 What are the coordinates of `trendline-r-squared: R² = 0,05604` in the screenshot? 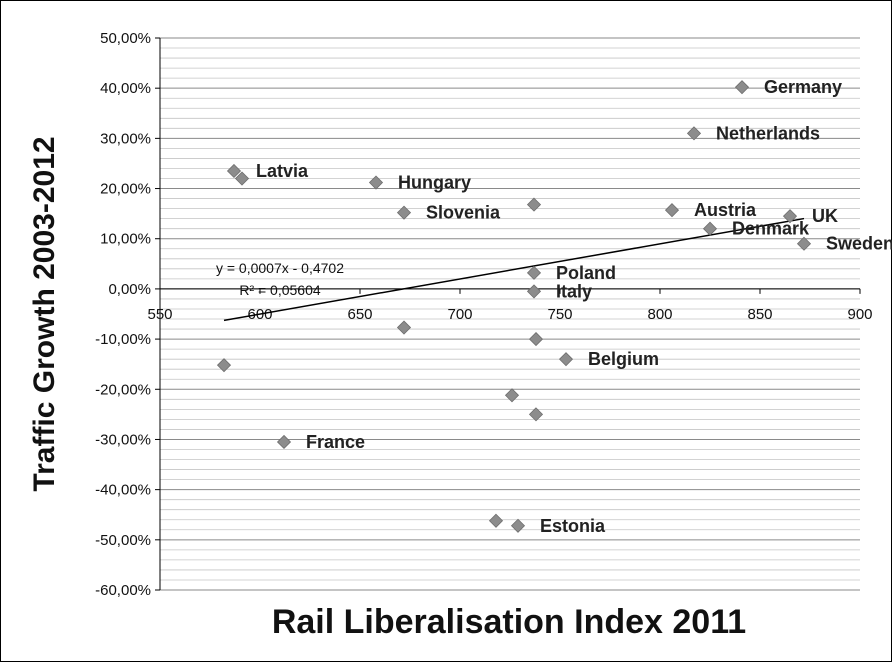 It's located at (280, 290).